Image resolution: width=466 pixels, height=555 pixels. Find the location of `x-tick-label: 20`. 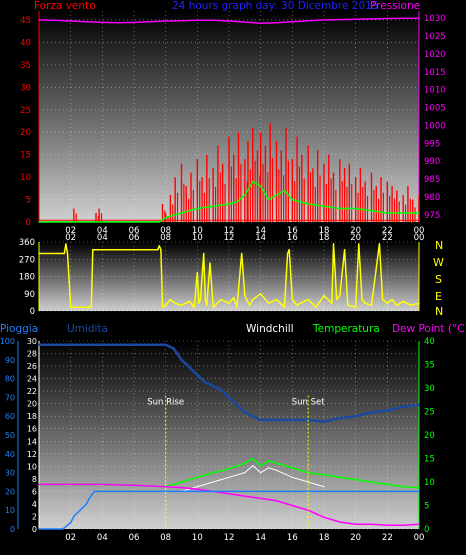

x-tick-label: 20 is located at coordinates (355, 231).